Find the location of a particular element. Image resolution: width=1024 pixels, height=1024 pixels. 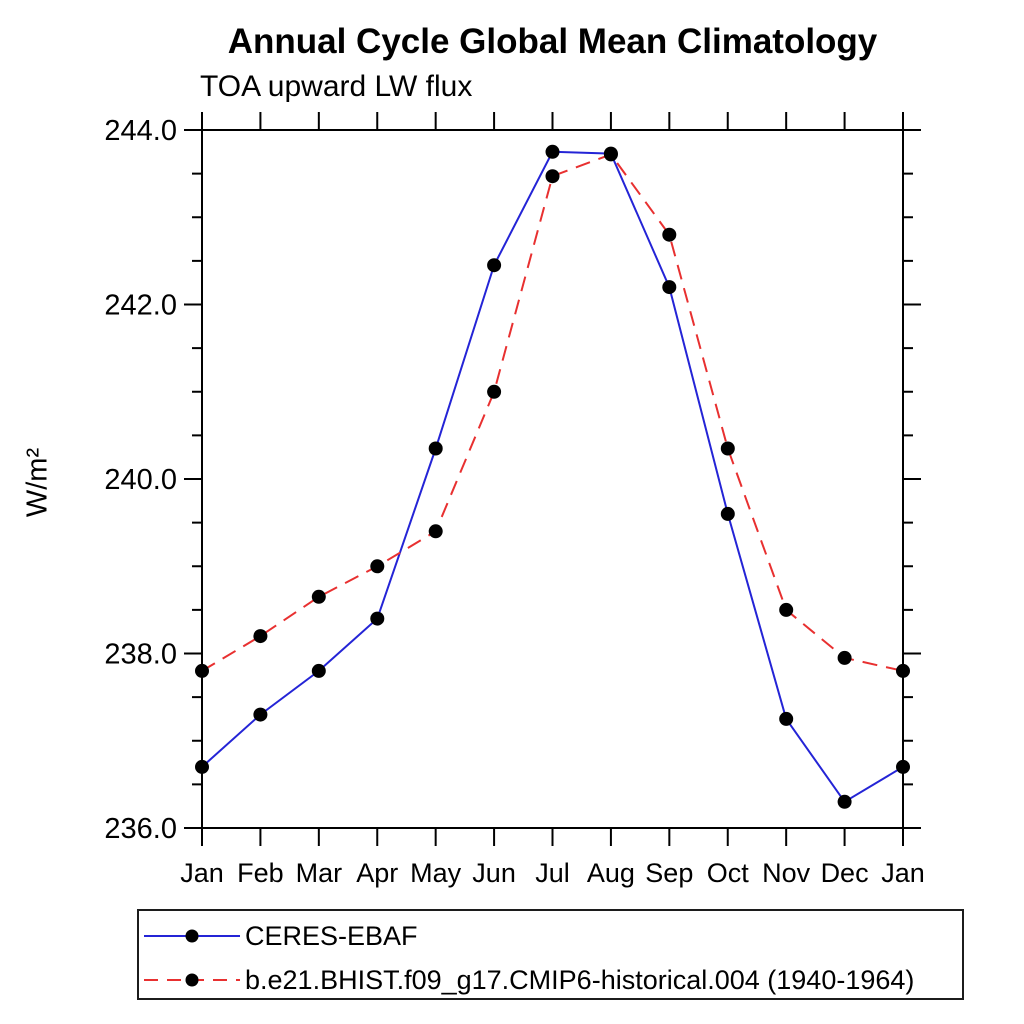

x-tick-label: Sep is located at coordinates (669, 873).